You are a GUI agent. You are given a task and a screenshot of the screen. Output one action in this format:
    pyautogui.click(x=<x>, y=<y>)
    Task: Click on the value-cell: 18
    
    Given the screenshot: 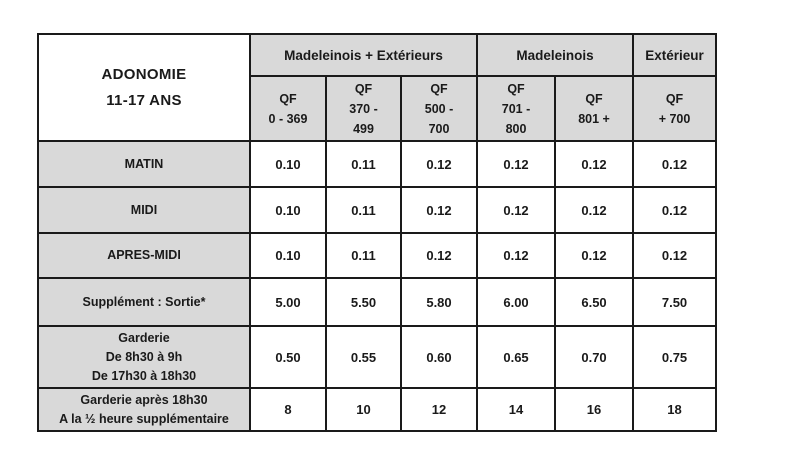 What is the action you would take?
    pyautogui.click(x=675, y=409)
    